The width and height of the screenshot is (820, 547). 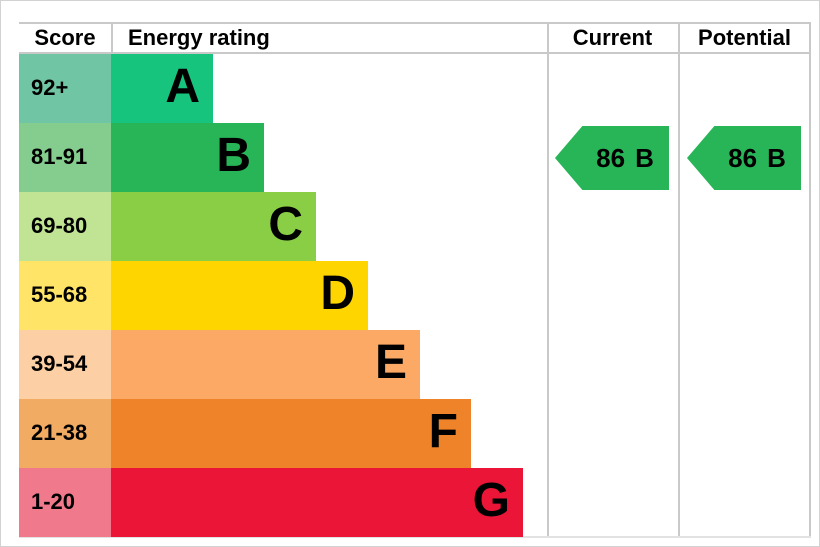 I want to click on band-row-a: 92+ A, so click(x=415, y=88).